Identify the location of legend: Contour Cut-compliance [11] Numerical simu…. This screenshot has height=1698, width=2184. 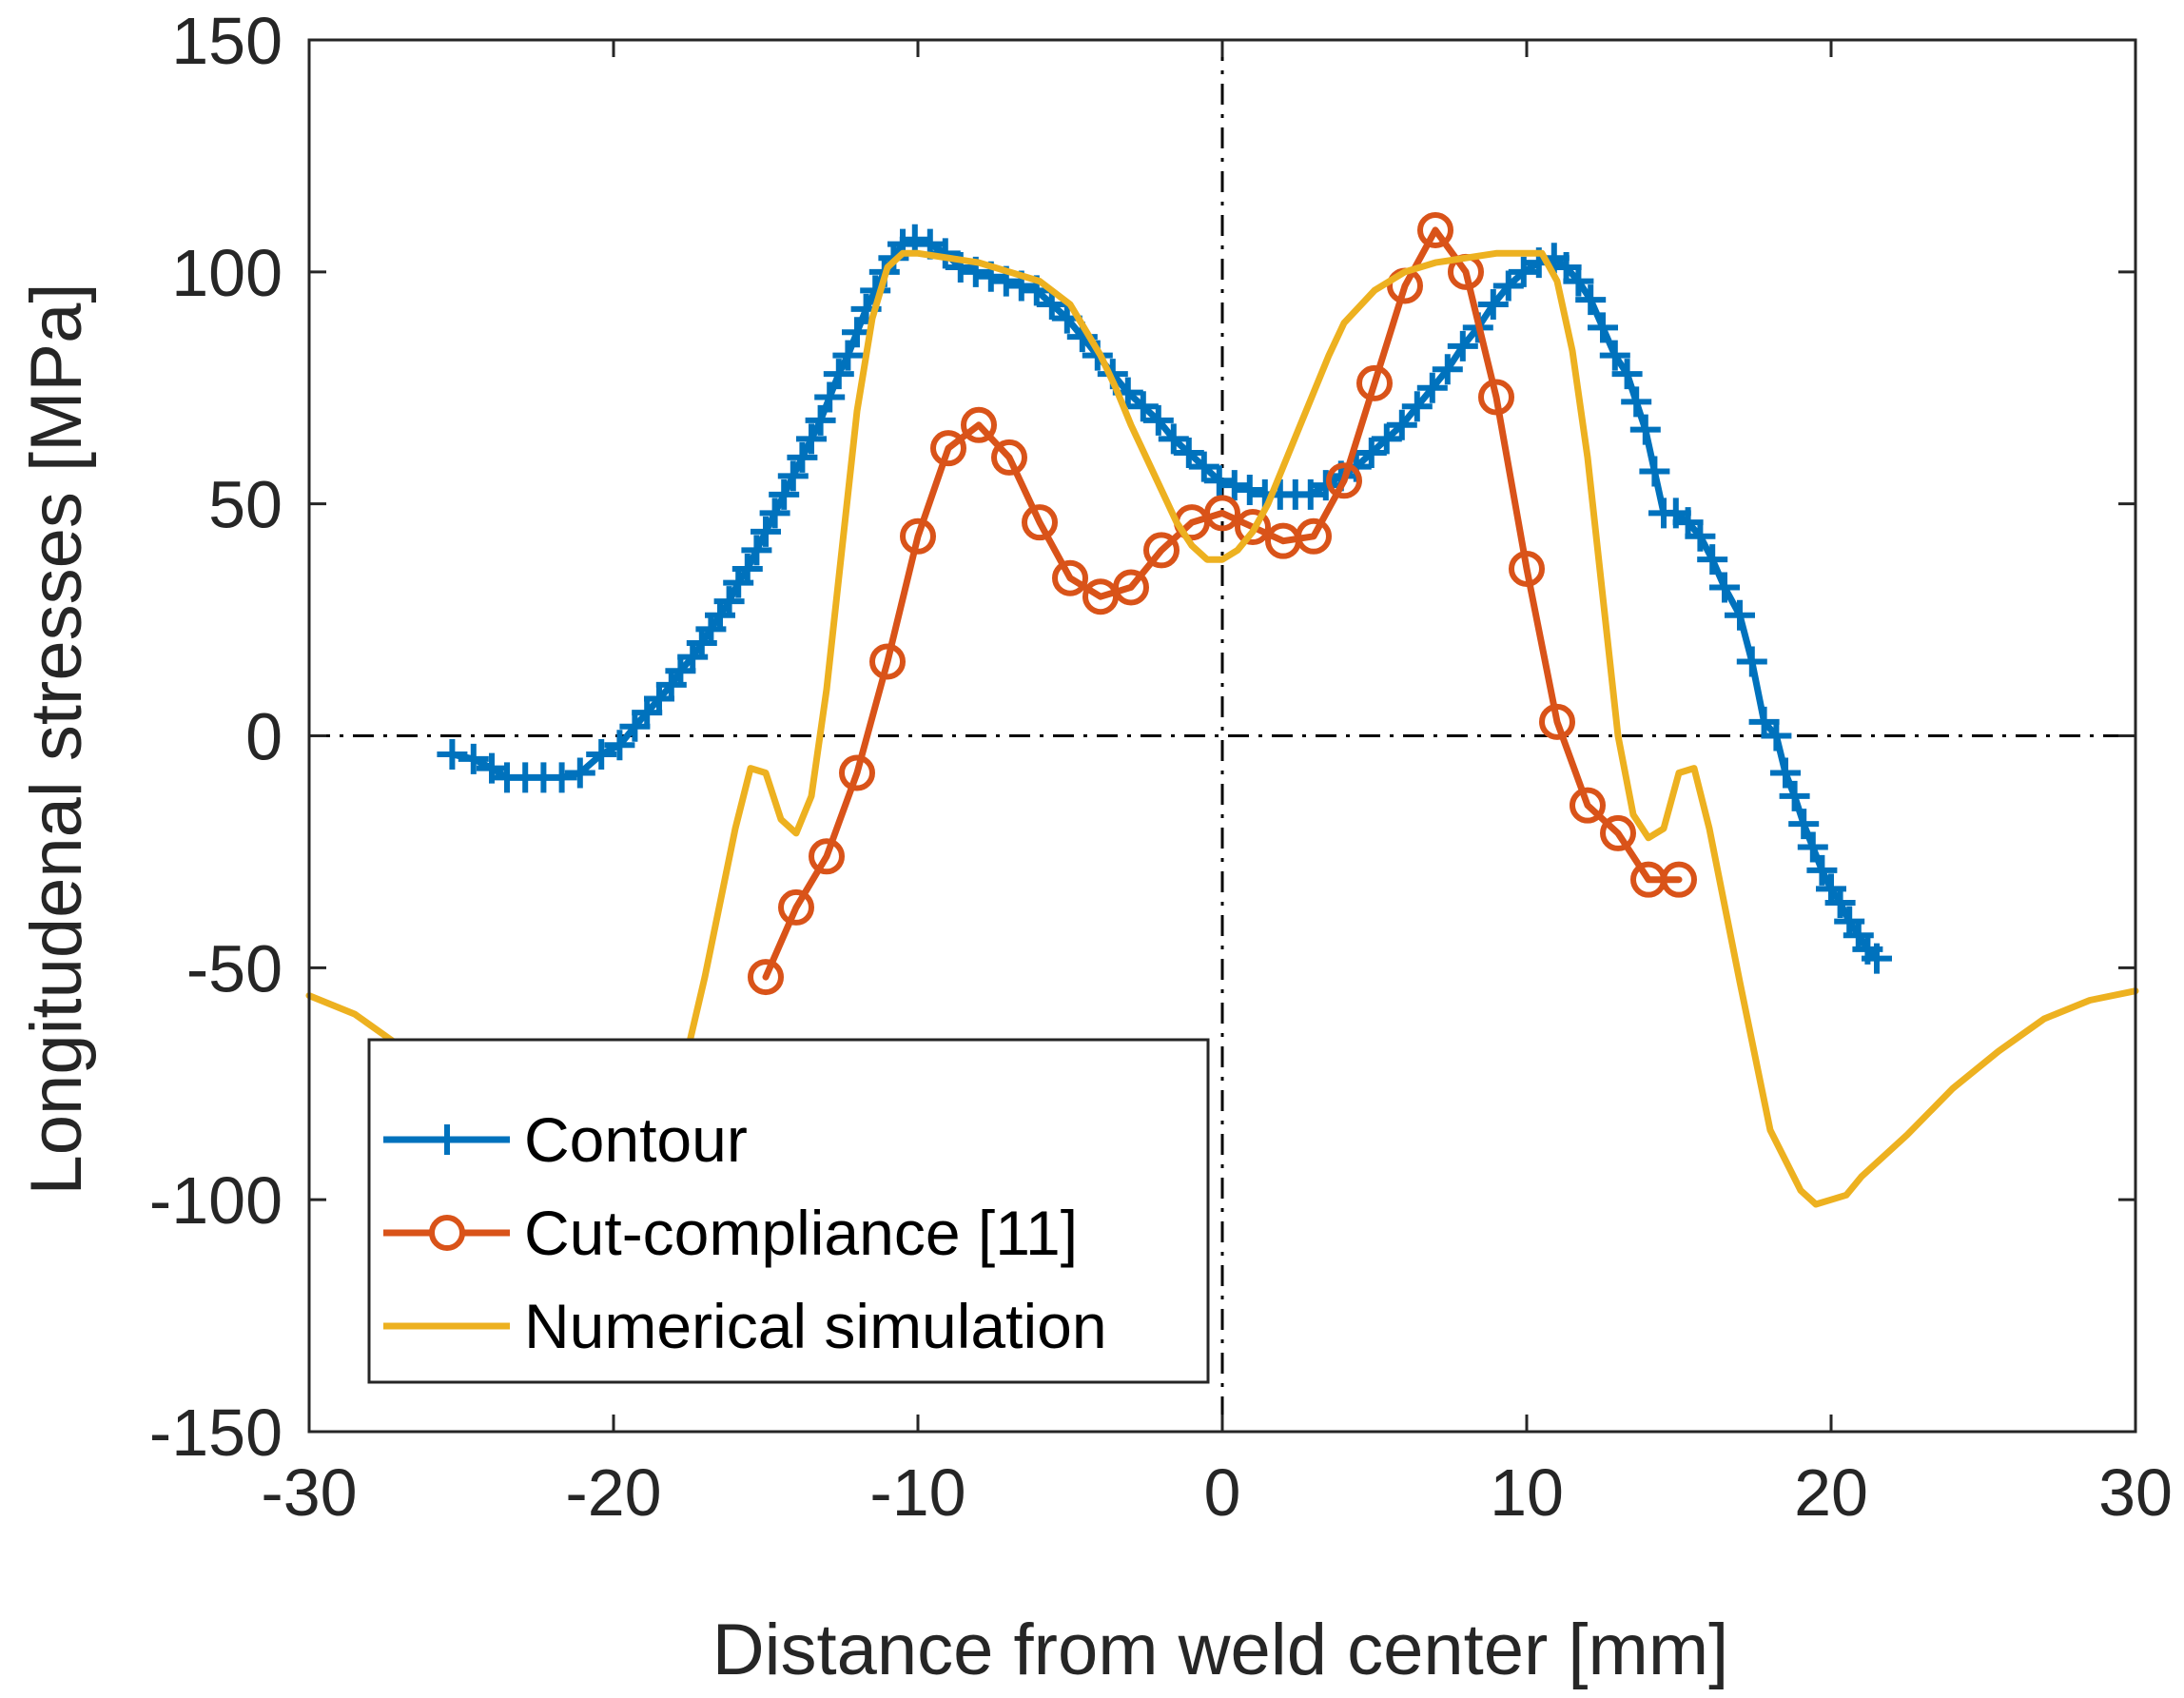
(788, 1211).